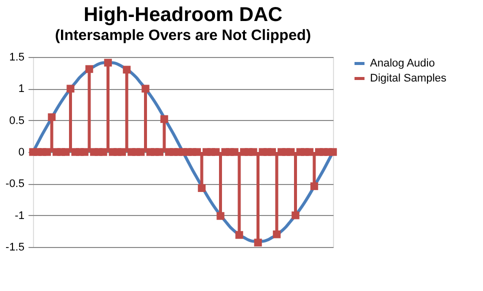 The image size is (483, 291). Describe the element at coordinates (408, 78) in the screenshot. I see `legend-label: Digital Samples` at that location.